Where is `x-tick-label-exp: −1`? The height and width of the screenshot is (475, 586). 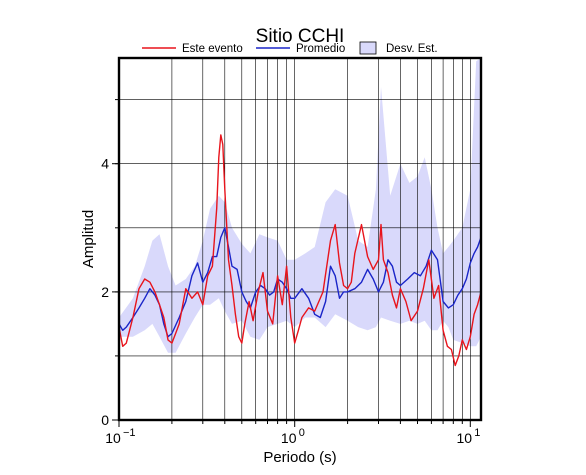
x-tick-label-exp: −1 is located at coordinates (129, 433).